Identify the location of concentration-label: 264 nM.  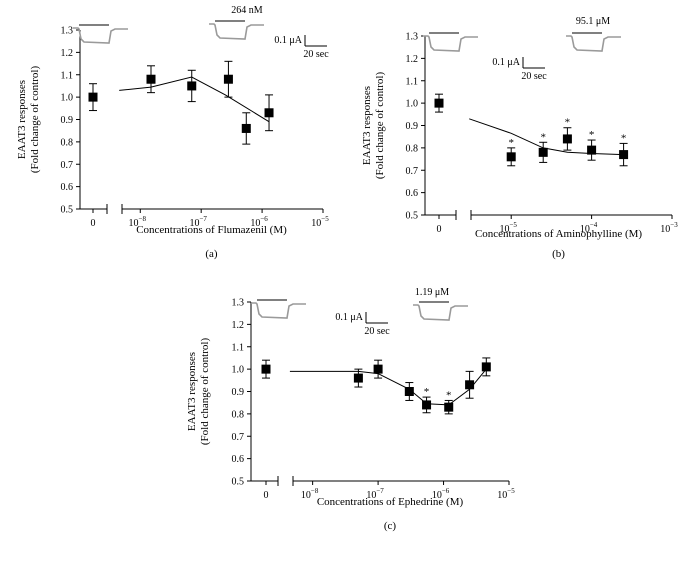
(247, 10).